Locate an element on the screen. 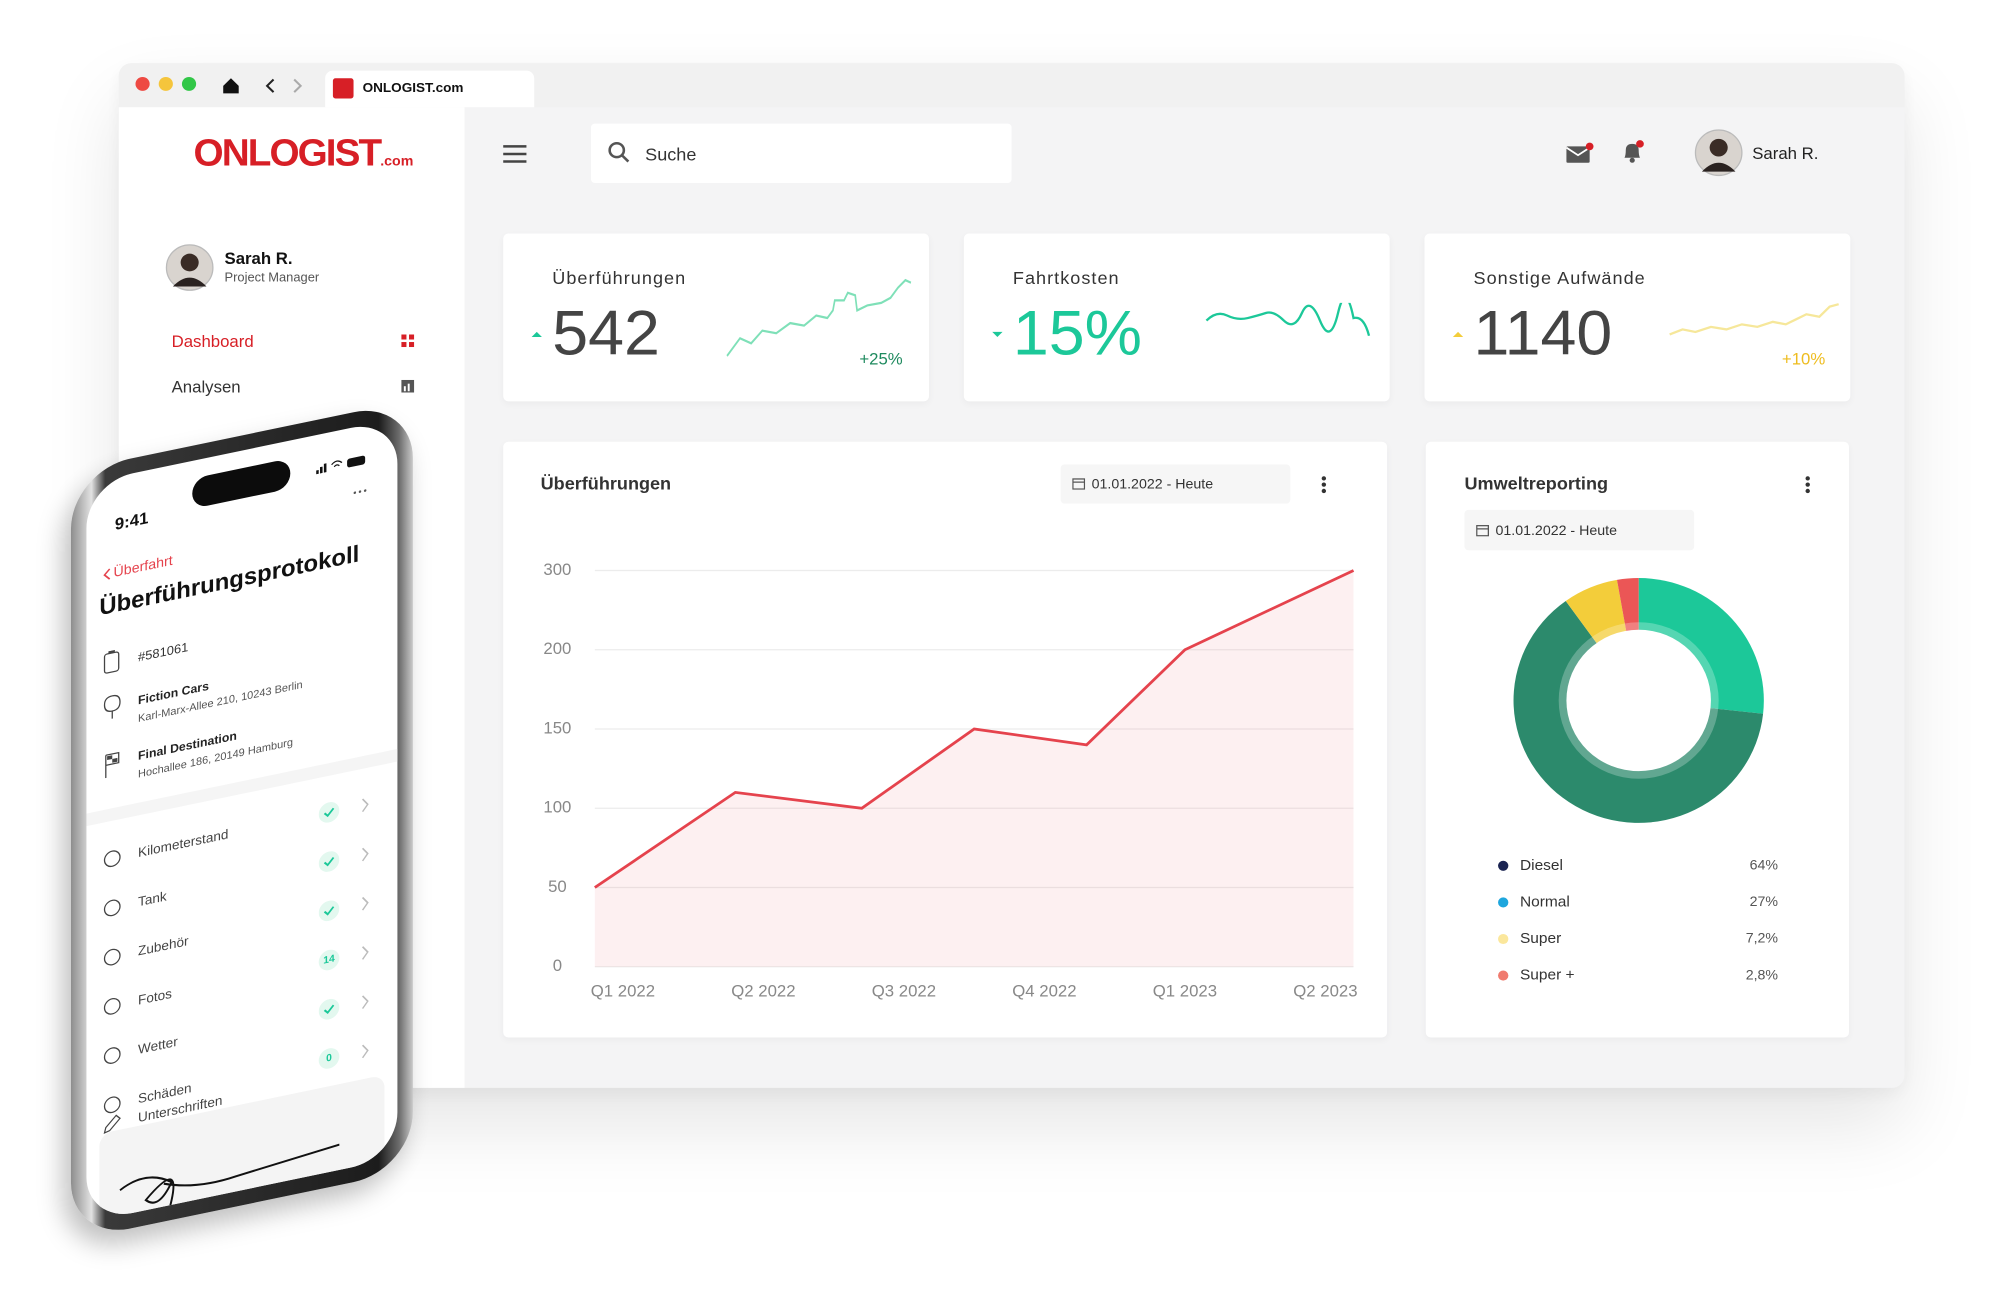  row-label: Tank is located at coordinates (152, 900).